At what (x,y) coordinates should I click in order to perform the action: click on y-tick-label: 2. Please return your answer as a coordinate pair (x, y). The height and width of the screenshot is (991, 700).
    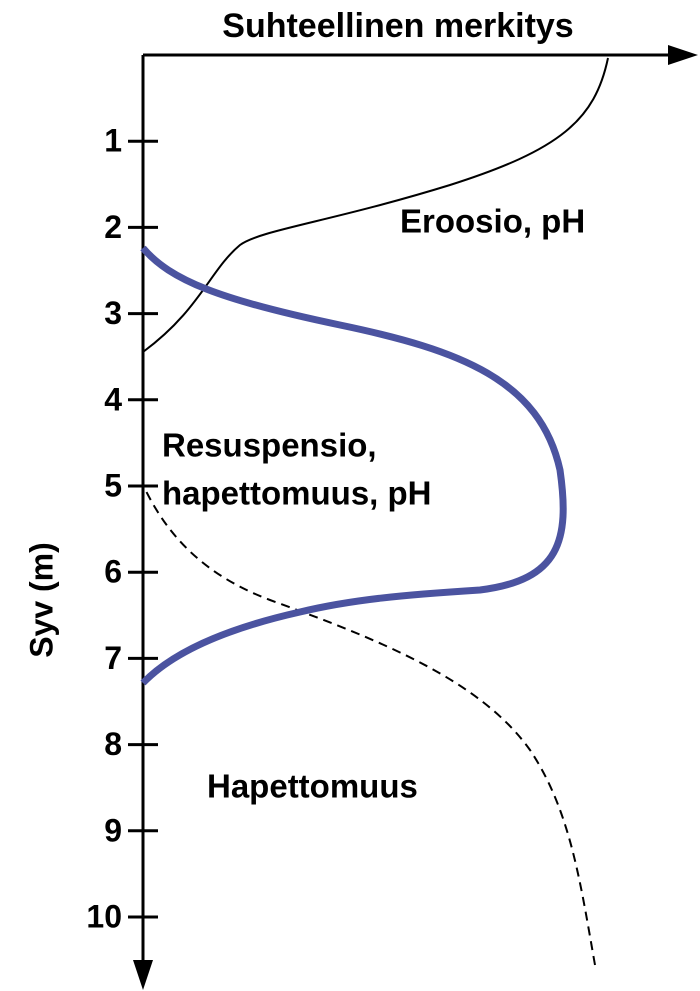
    Looking at the image, I should click on (113, 227).